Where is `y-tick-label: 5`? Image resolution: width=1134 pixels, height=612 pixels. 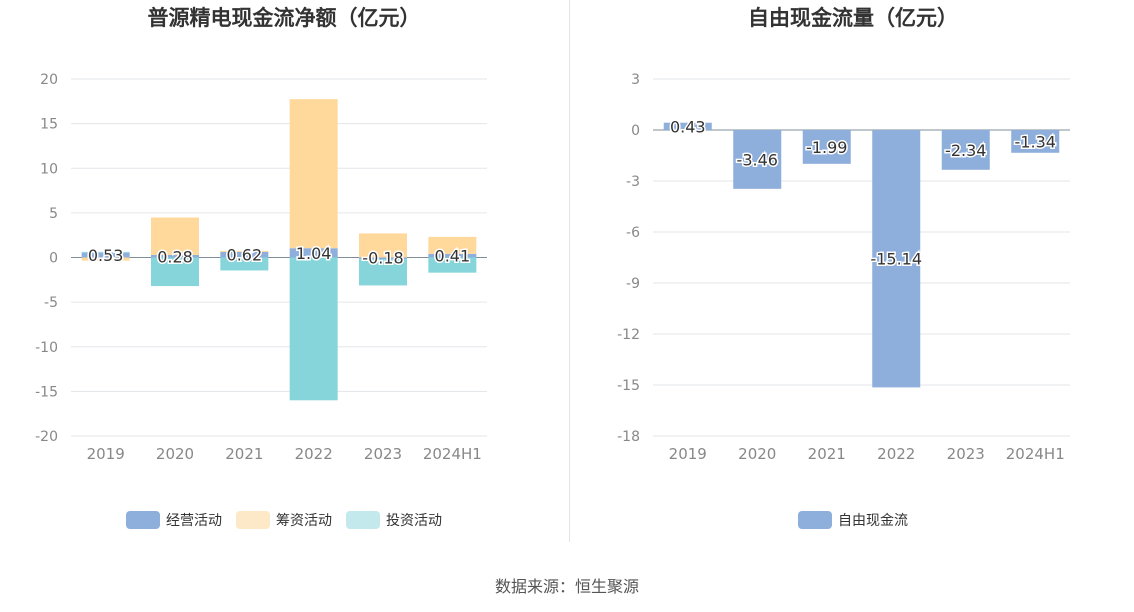 y-tick-label: 5 is located at coordinates (53, 214).